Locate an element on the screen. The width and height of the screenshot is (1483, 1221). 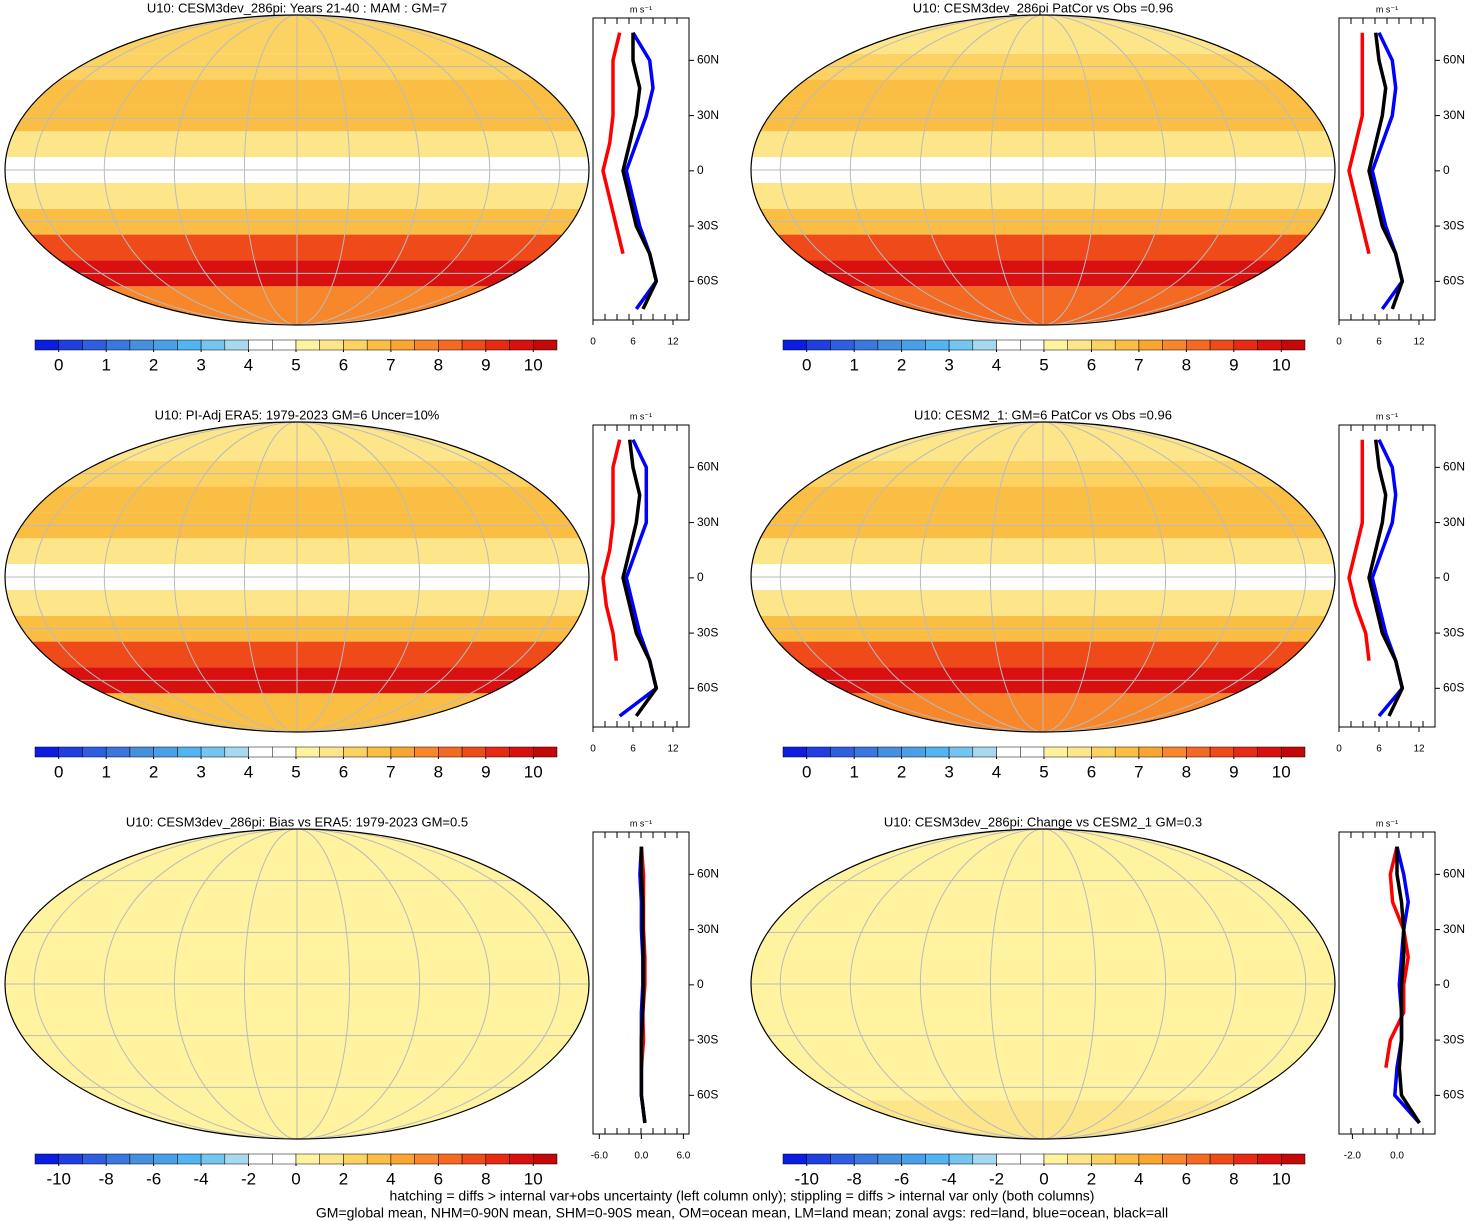
x-tick-label: 6.0 is located at coordinates (683, 1156).